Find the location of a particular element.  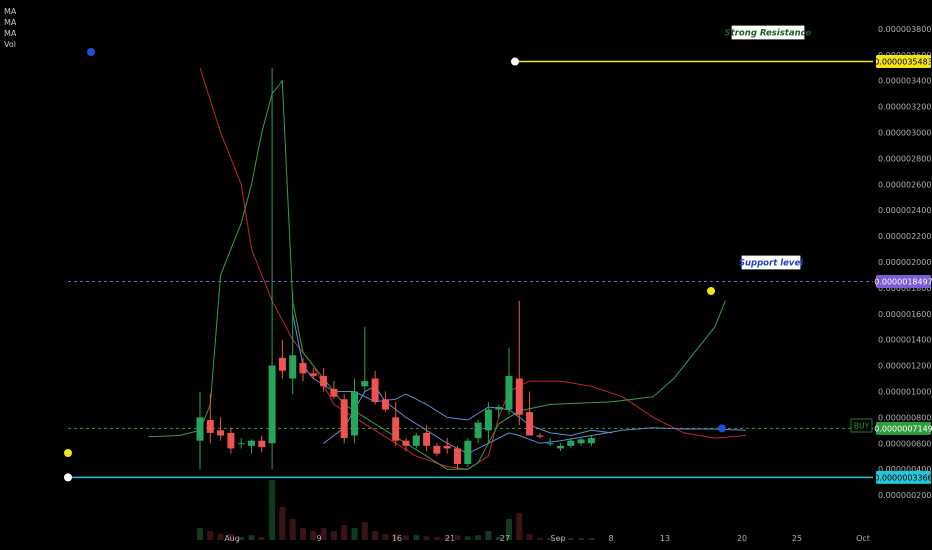

time-tick-label: 21 is located at coordinates (450, 538).